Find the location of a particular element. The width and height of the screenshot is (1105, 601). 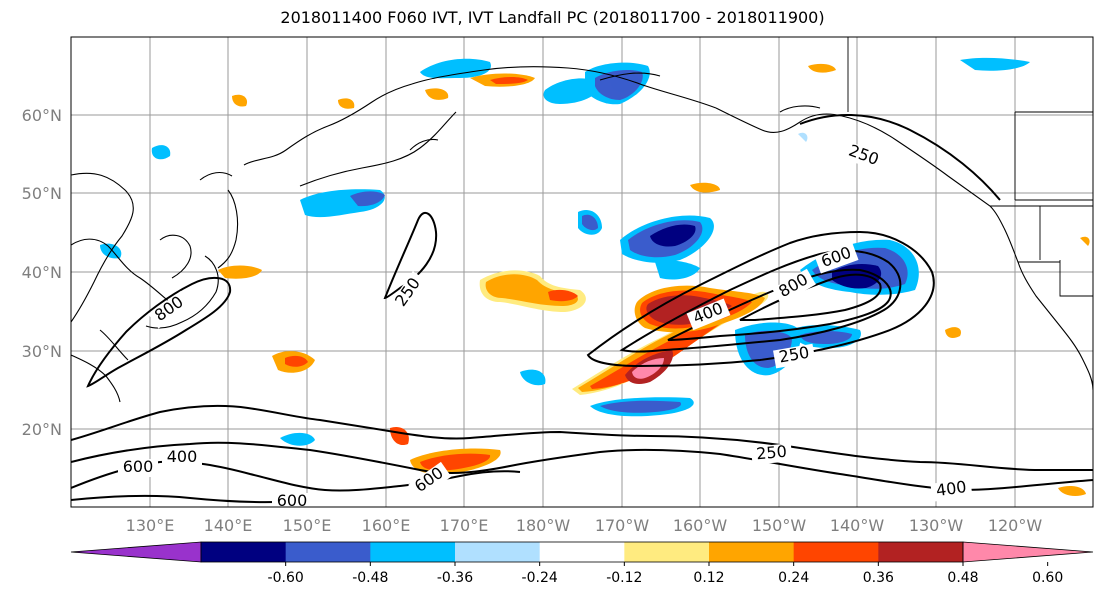

colorbar-tick-label: 0.48 is located at coordinates (962, 578).